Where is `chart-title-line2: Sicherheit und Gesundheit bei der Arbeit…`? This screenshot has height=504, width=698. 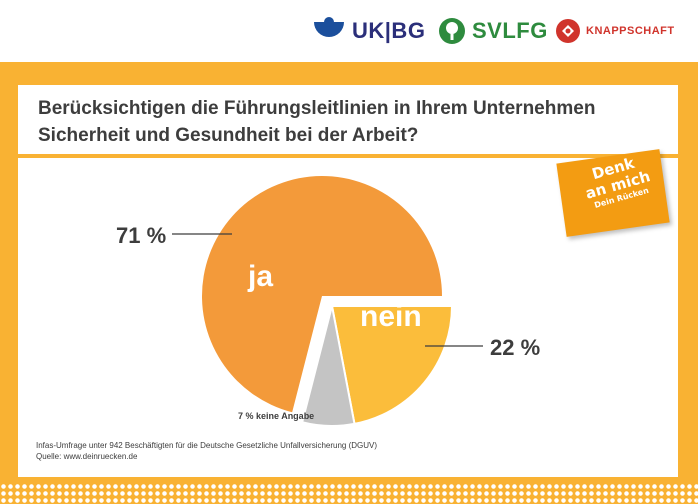 chart-title-line2: Sicherheit und Gesundheit bei der Arbeit… is located at coordinates (228, 135).